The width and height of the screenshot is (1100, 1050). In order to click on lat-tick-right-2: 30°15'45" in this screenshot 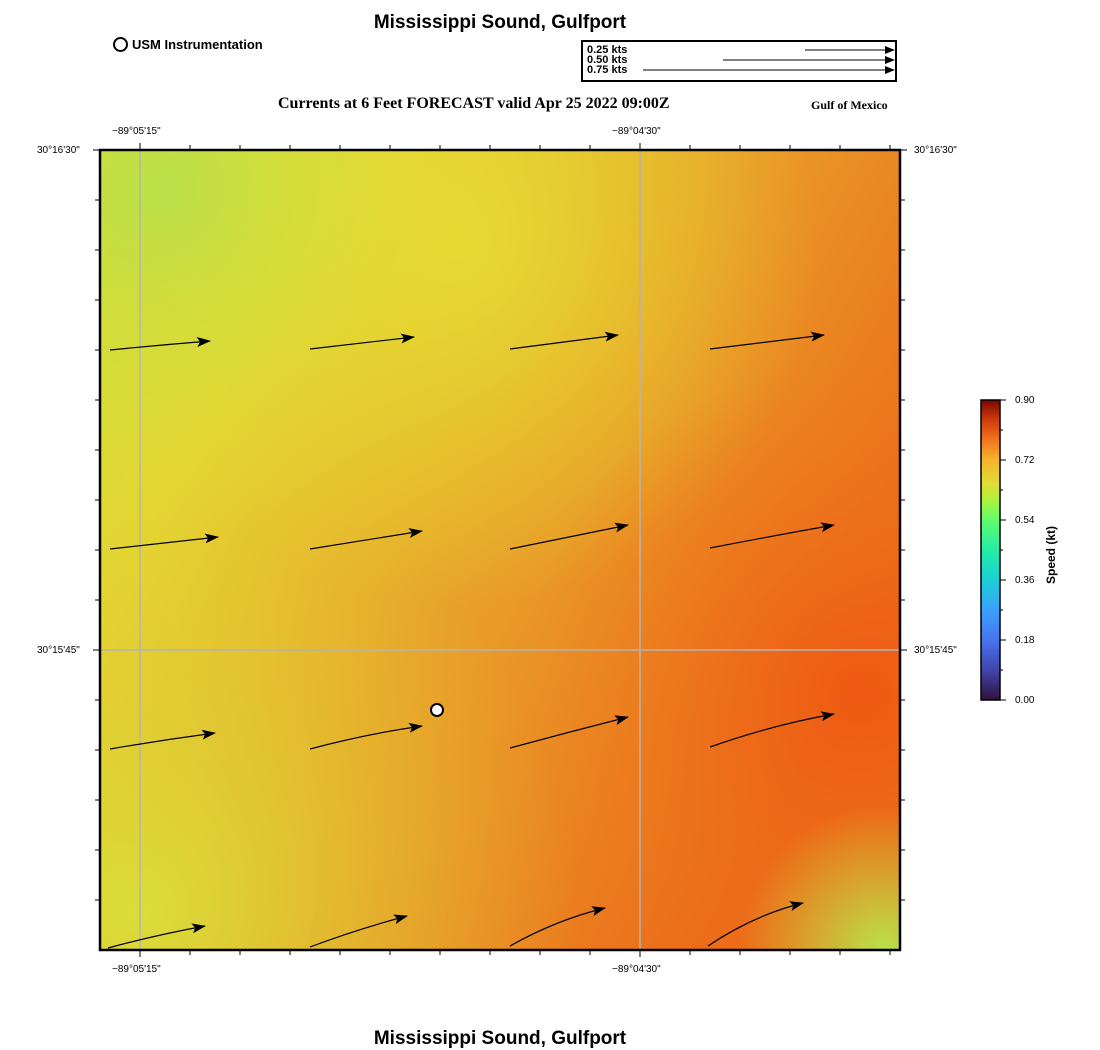, I will do `click(935, 650)`.